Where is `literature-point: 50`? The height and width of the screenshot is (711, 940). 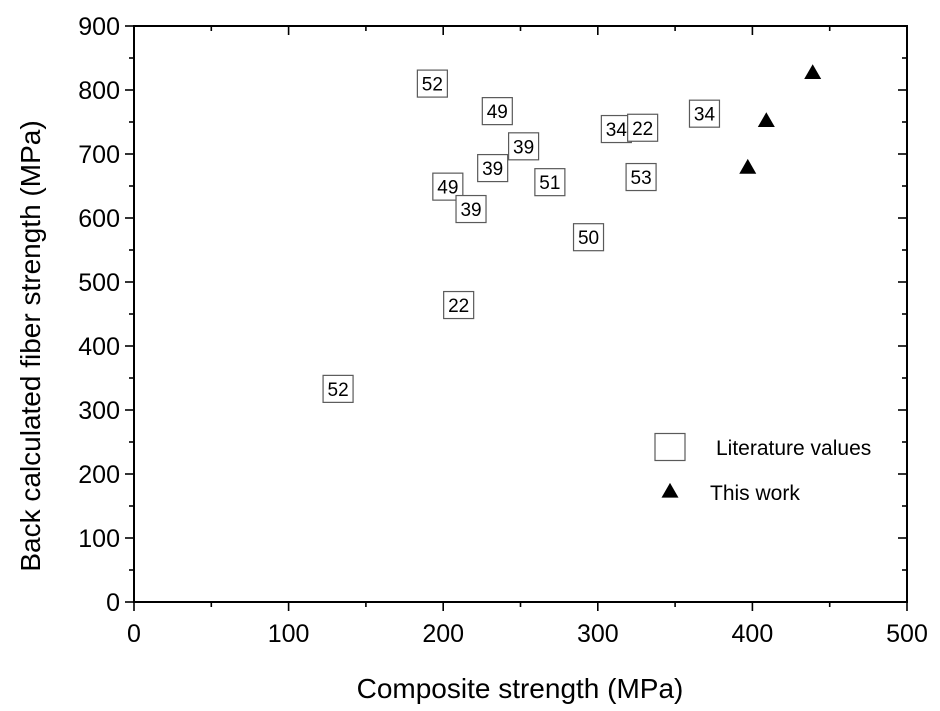 literature-point: 50 is located at coordinates (588, 237).